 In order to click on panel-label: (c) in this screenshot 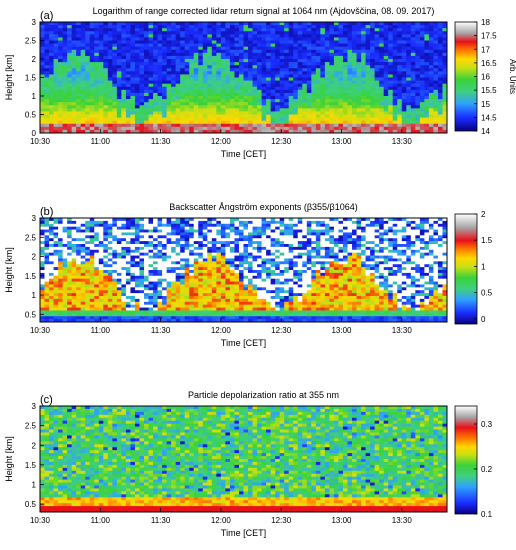, I will do `click(46, 400)`.